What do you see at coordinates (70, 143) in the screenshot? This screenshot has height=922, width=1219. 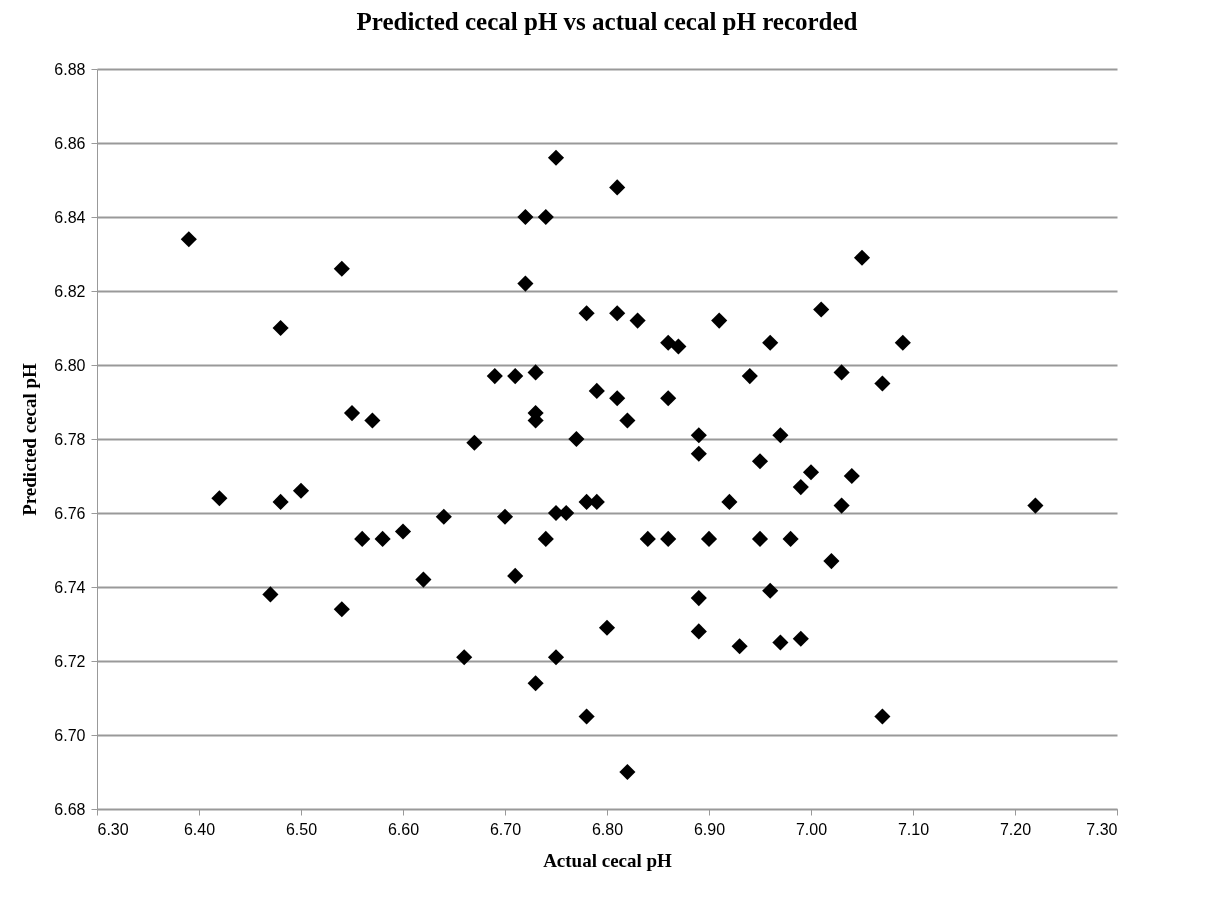 I see `y-tick-label: 6.86` at bounding box center [70, 143].